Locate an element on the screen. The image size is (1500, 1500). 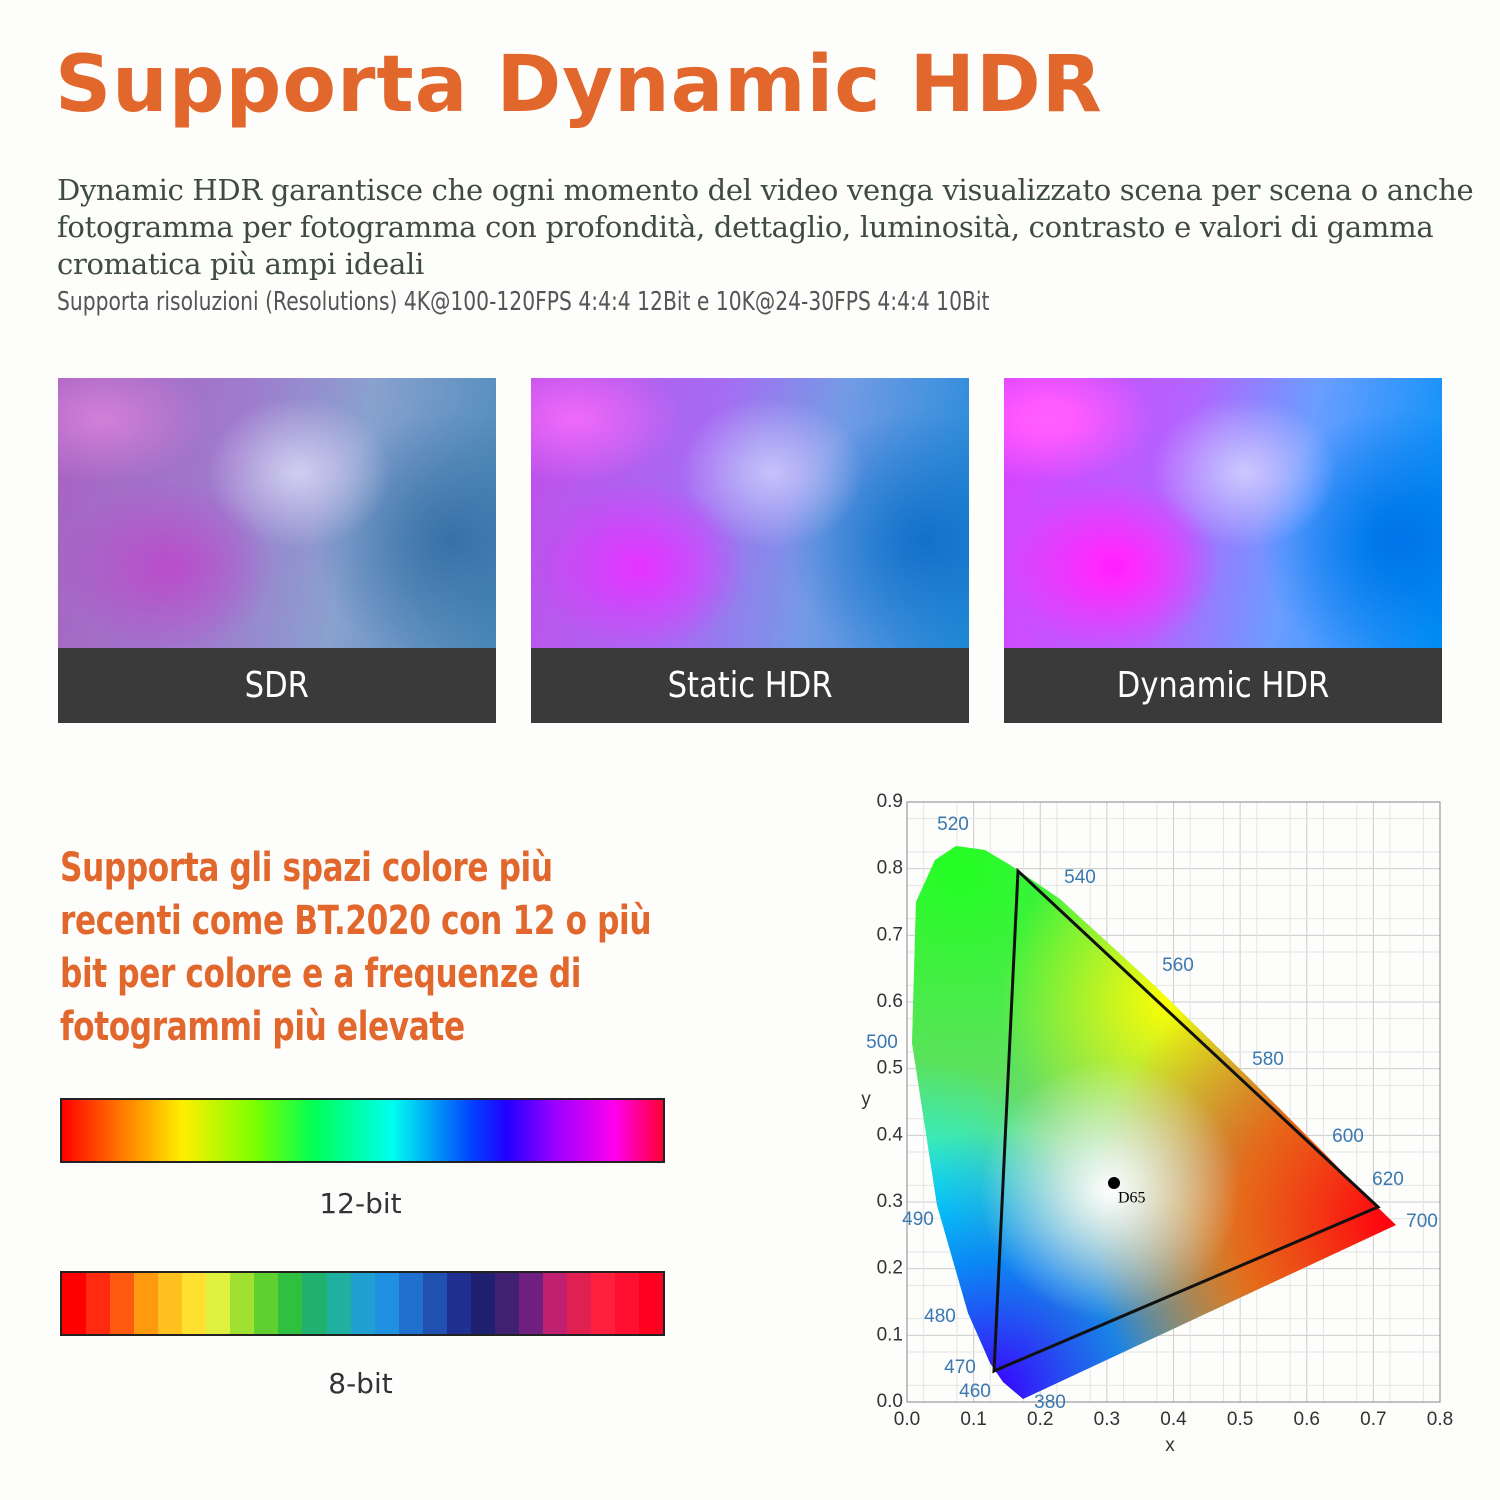
y-tick-label: 0.5 is located at coordinates (890, 1068).